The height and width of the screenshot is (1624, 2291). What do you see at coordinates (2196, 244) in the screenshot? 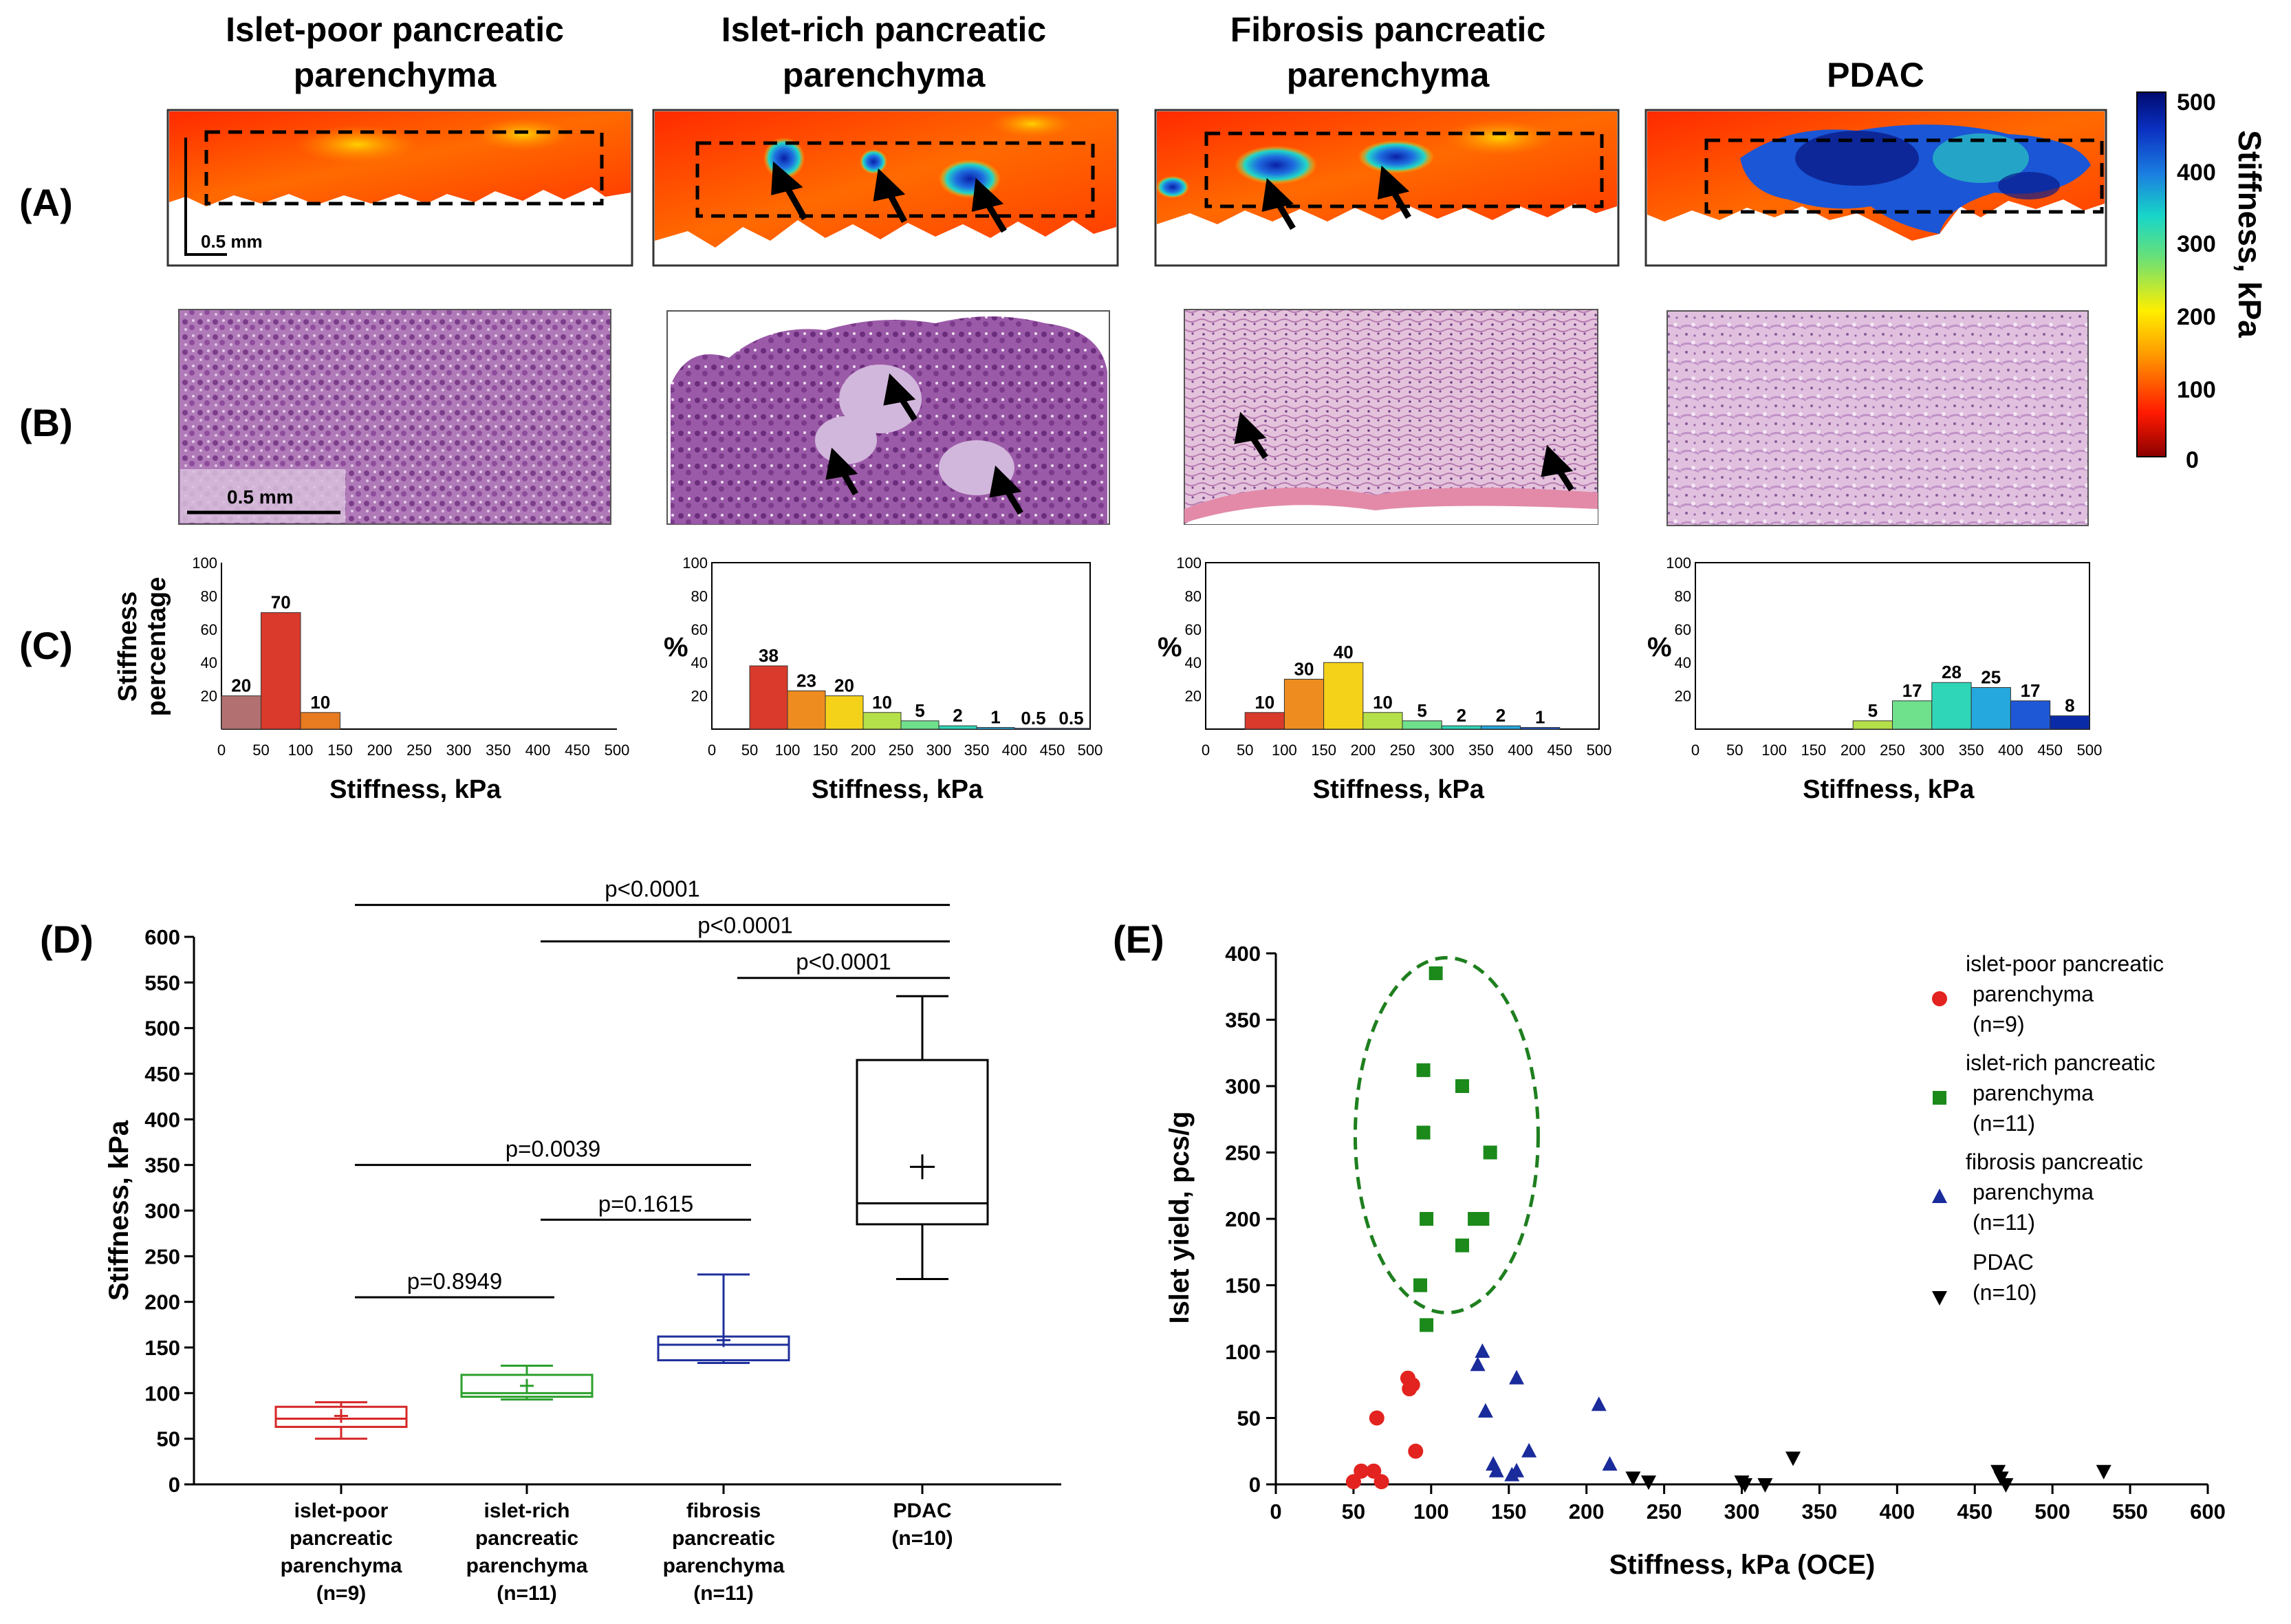
I see `colorbar-tick: 300` at bounding box center [2196, 244].